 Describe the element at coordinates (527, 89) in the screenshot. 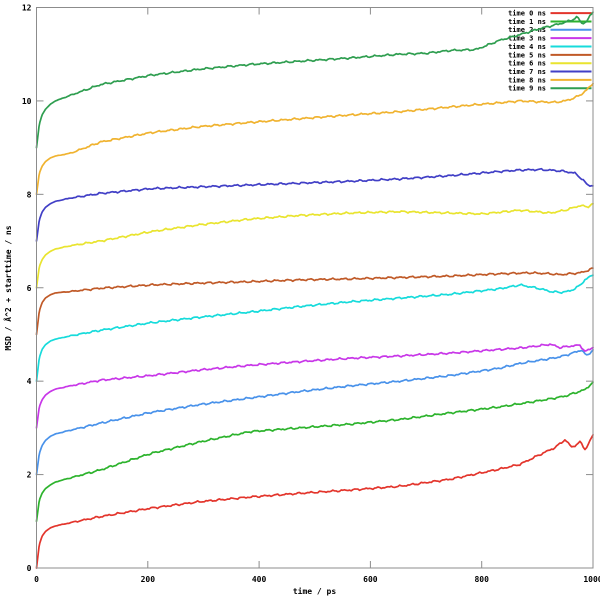

I see `legend-label: time 9 ns` at that location.